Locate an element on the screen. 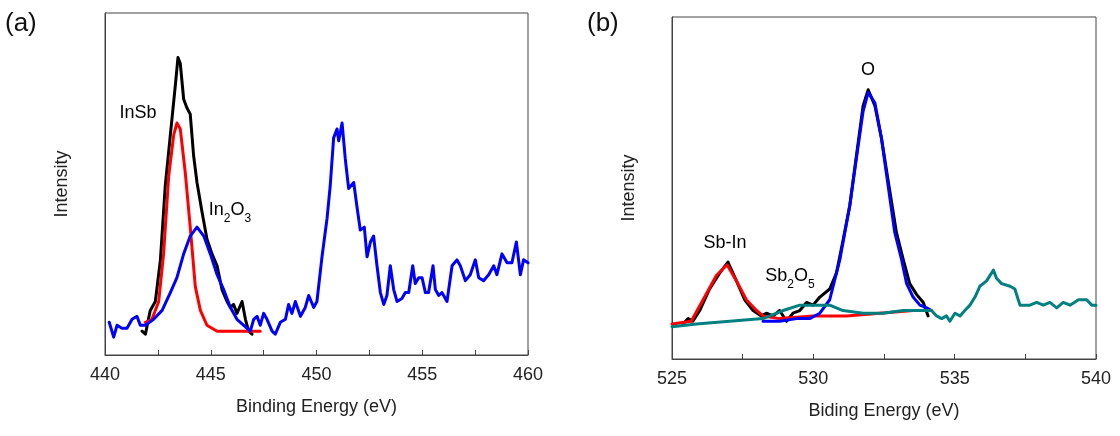  x-tick-label: 455 is located at coordinates (422, 374).